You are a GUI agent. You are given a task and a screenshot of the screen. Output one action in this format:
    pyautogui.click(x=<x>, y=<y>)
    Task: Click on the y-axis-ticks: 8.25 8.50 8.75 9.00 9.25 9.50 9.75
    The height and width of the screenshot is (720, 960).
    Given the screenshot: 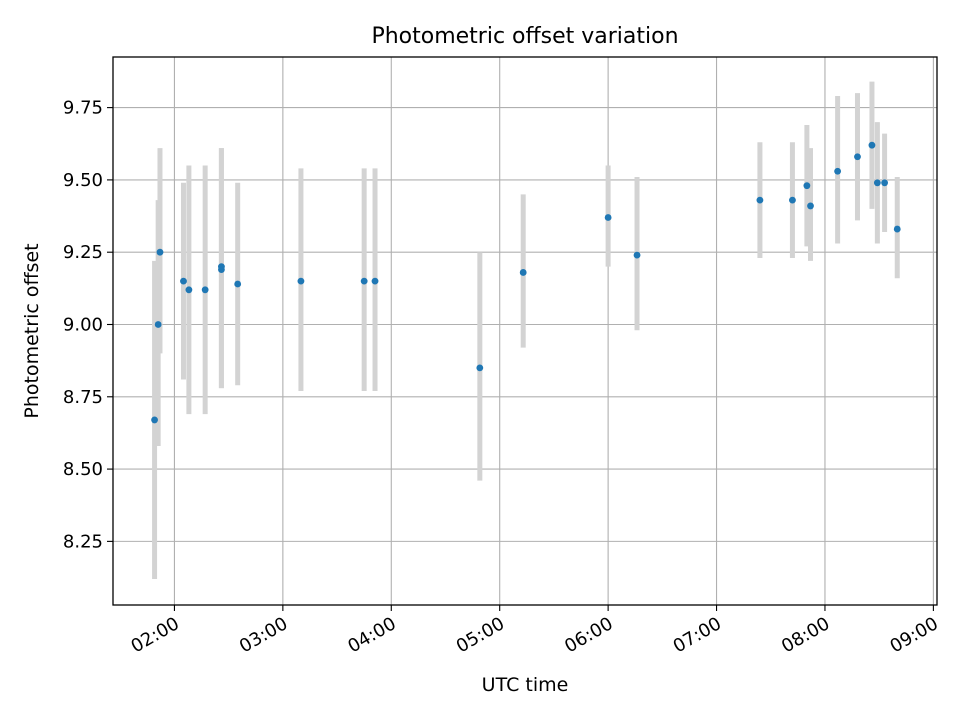 What is the action you would take?
    pyautogui.click(x=88, y=325)
    